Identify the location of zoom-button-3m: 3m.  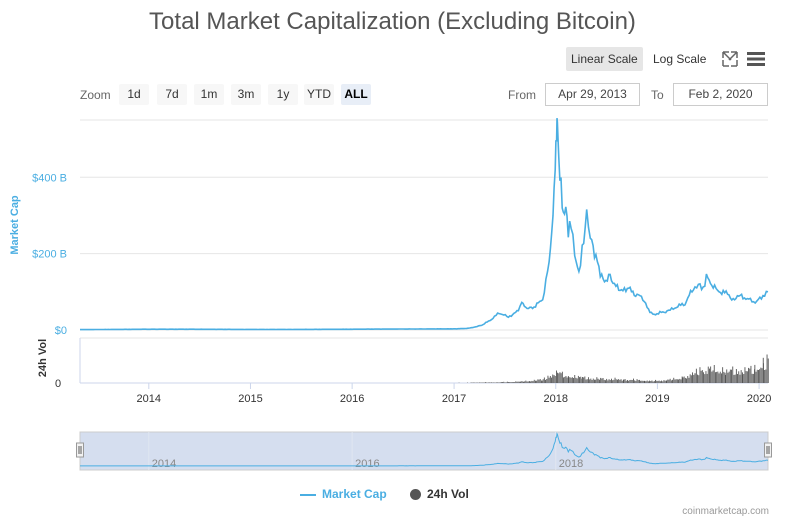
(246, 94).